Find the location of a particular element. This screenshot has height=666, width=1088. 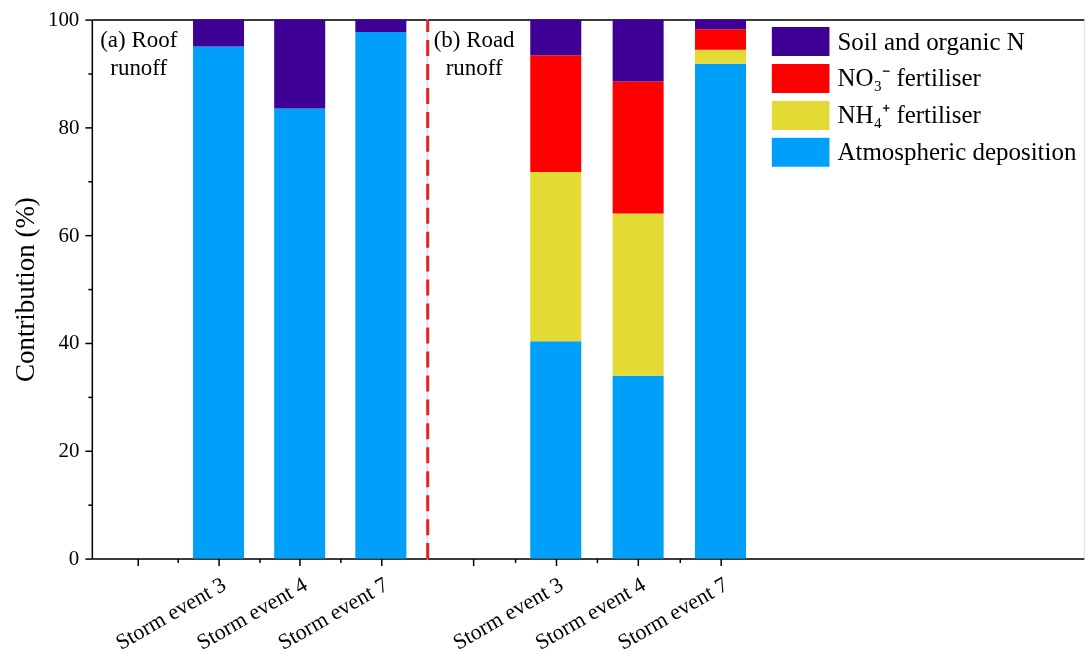

legend-label: NH₄⁺ fertiliser is located at coordinates (909, 115).